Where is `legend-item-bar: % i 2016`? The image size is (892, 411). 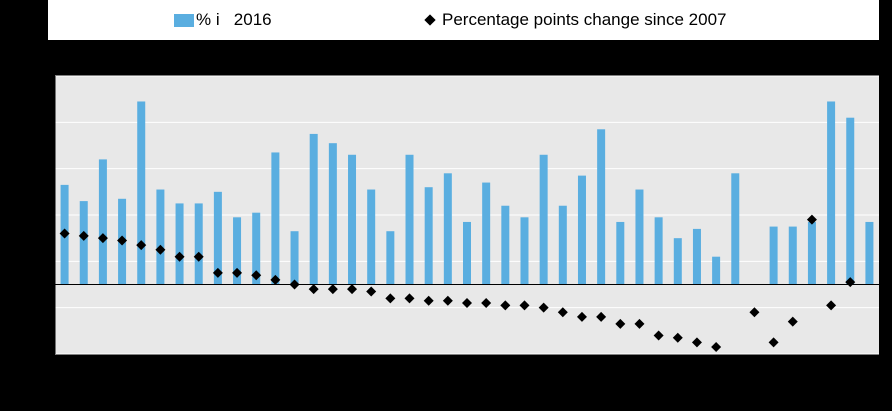
legend-item-bar: % i 2016 is located at coordinates (223, 20).